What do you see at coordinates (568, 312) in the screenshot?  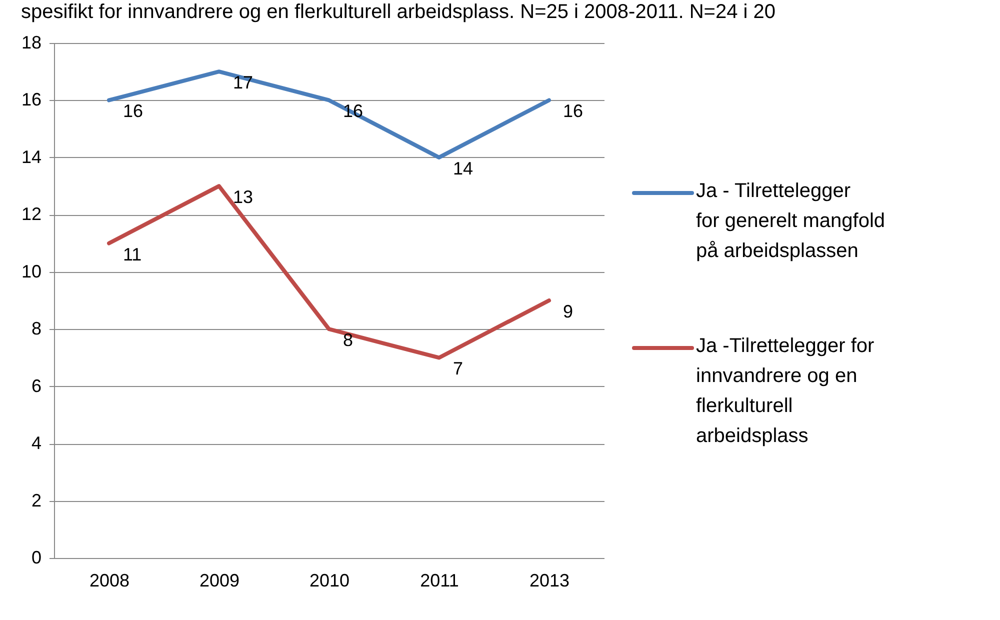 I see `data-label: 9` at bounding box center [568, 312].